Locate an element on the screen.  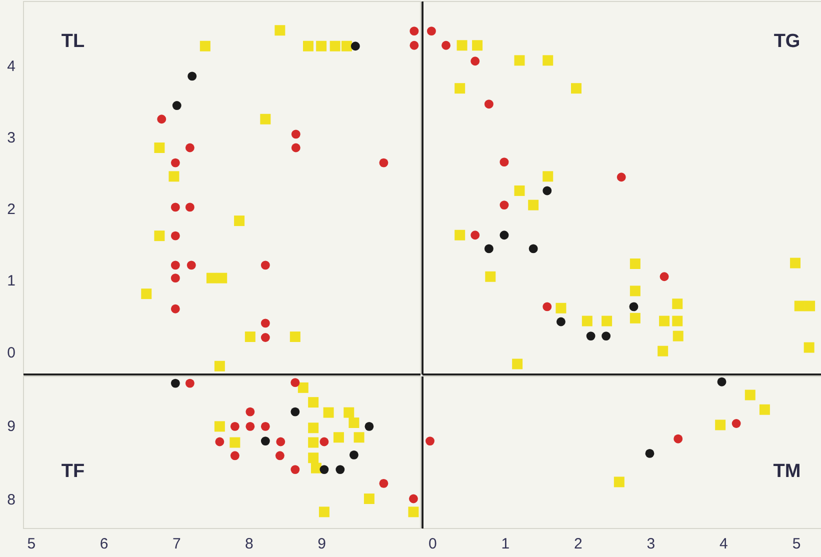
x-tick-label: 6 is located at coordinates (104, 544).